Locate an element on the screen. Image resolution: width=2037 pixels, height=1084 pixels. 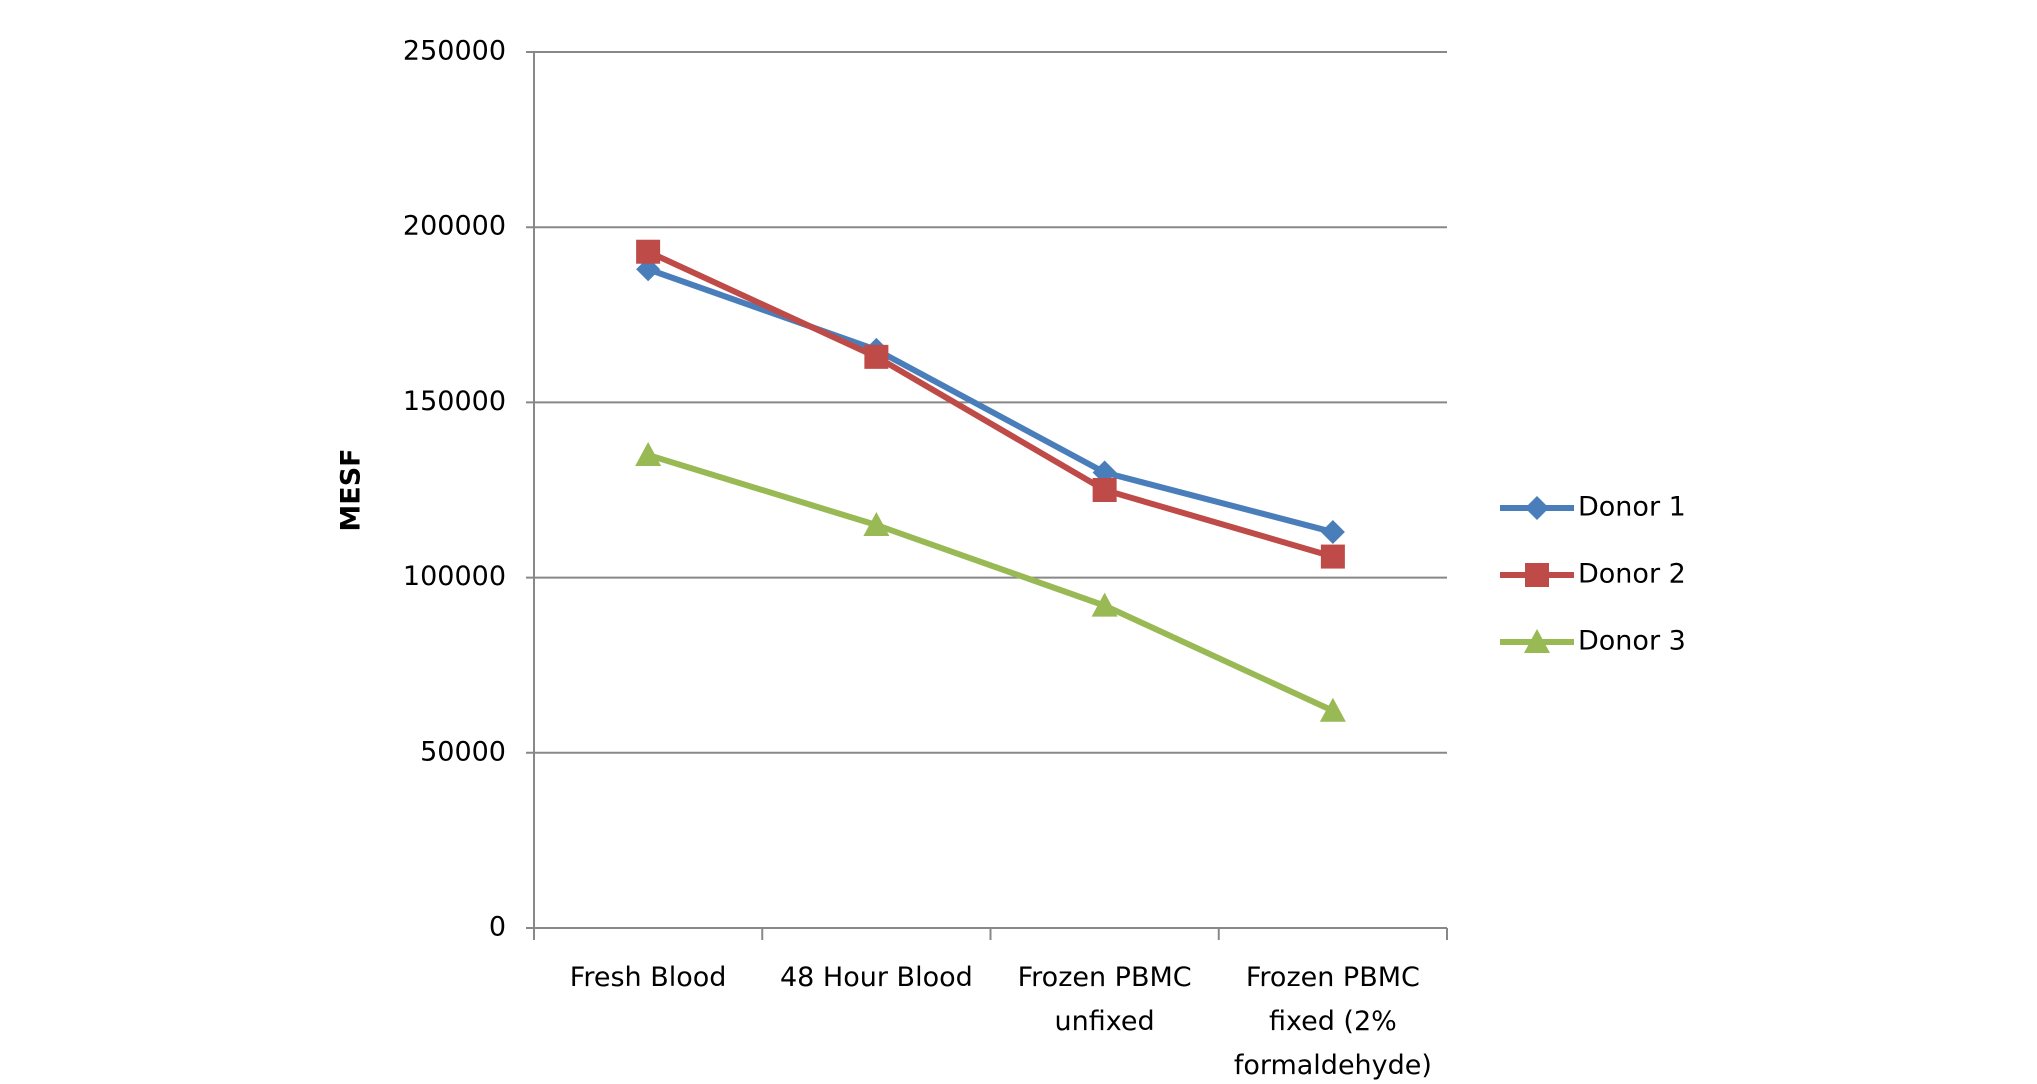
y-tick-label: 100000 is located at coordinates (454, 576).